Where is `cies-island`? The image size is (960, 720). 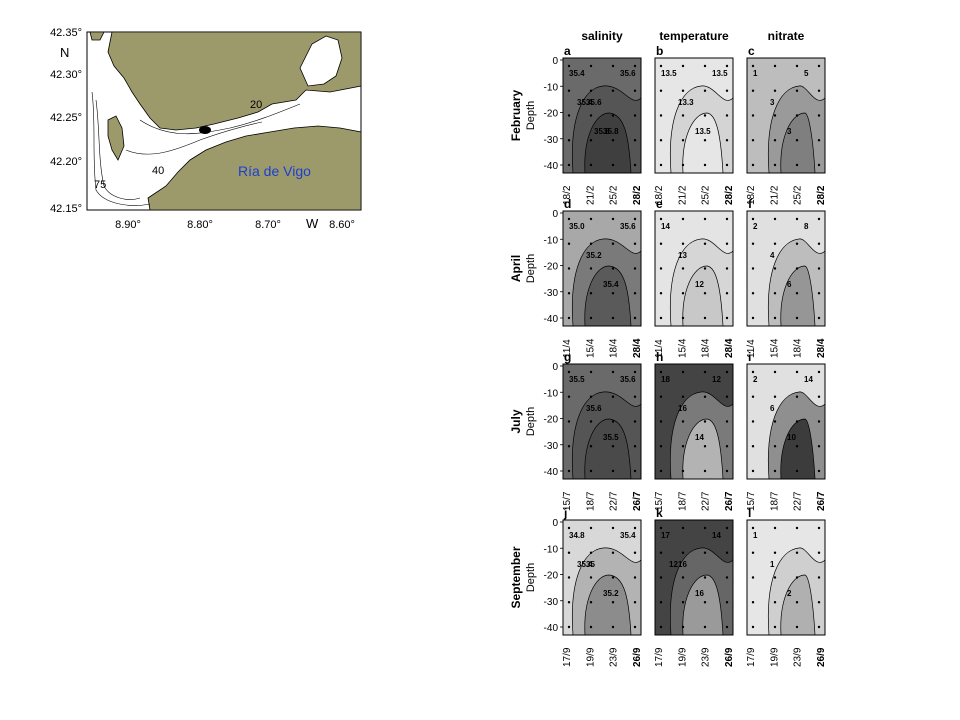 cies-island is located at coordinates (116, 138).